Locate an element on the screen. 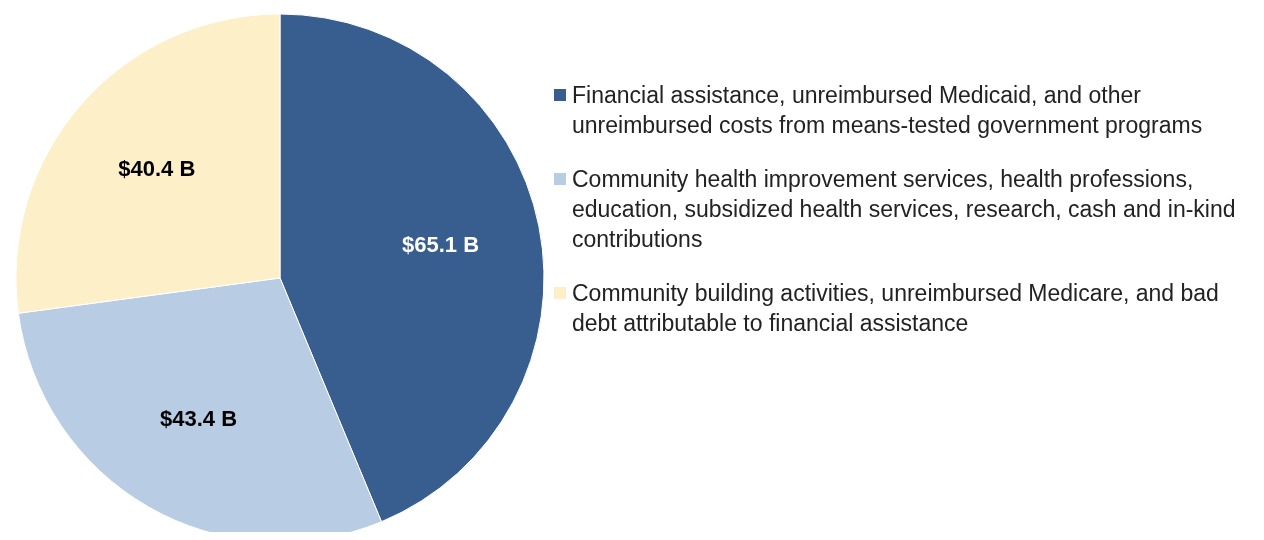 Image resolution: width=1264 pixels, height=540 pixels. legend-label: Community health improvement services, health professions, education, subsidized health services, research, cash and in-kind contributions is located at coordinates (904, 209).